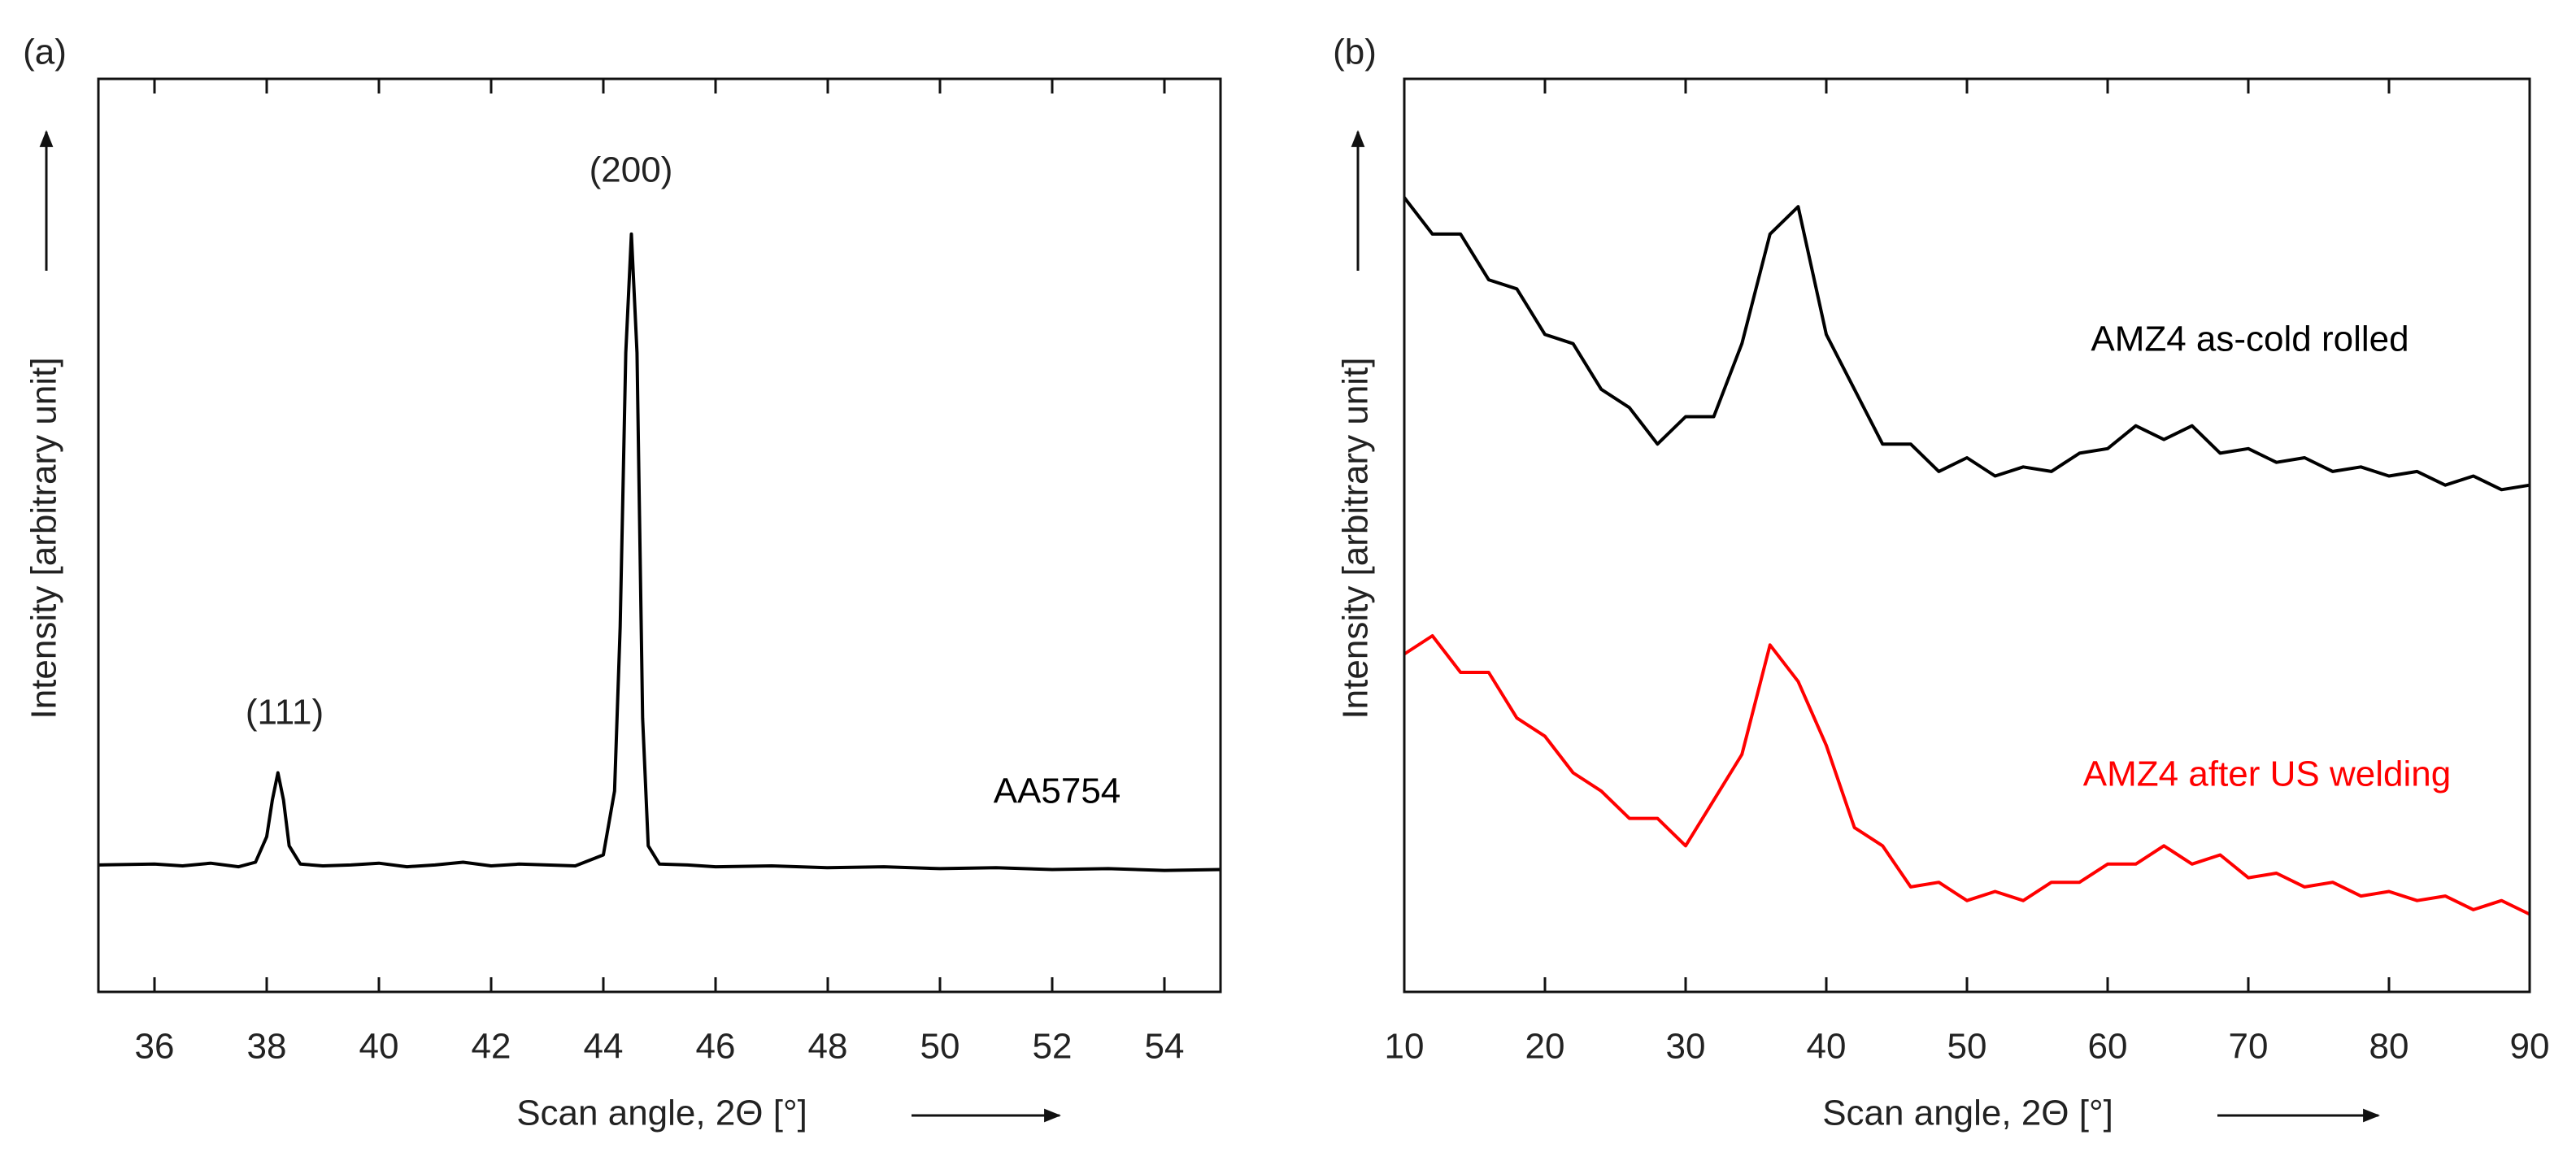 The image size is (2576, 1161). What do you see at coordinates (155, 1047) in the screenshot?
I see `x-tick-label: 36` at bounding box center [155, 1047].